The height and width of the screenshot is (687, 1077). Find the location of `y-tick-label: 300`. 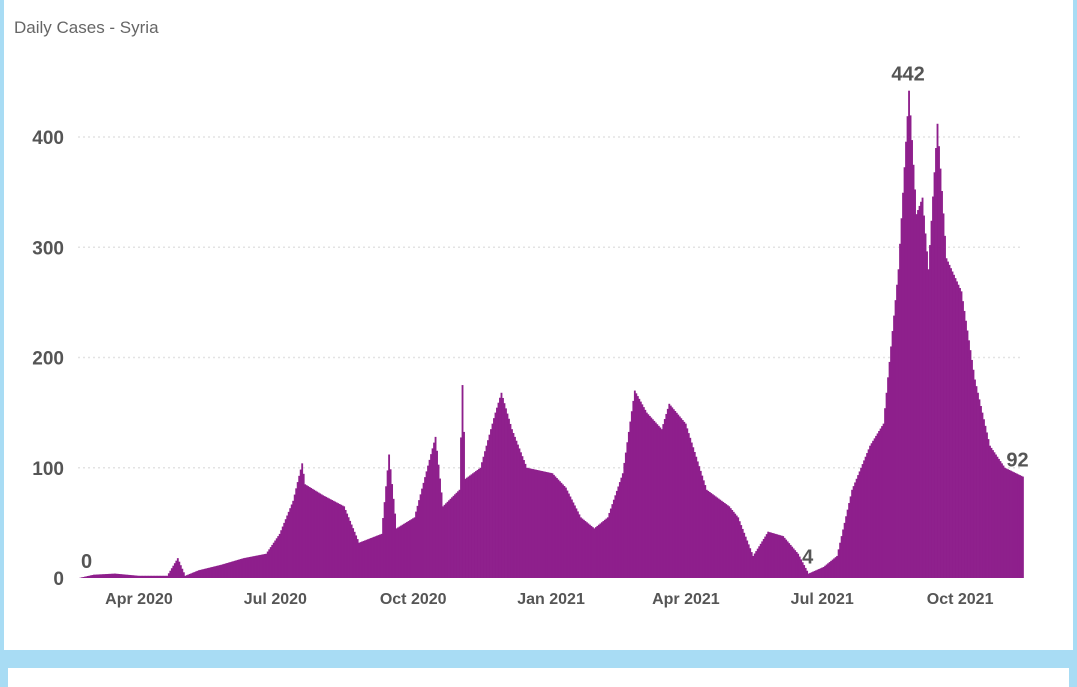

y-tick-label: 300 is located at coordinates (48, 248).